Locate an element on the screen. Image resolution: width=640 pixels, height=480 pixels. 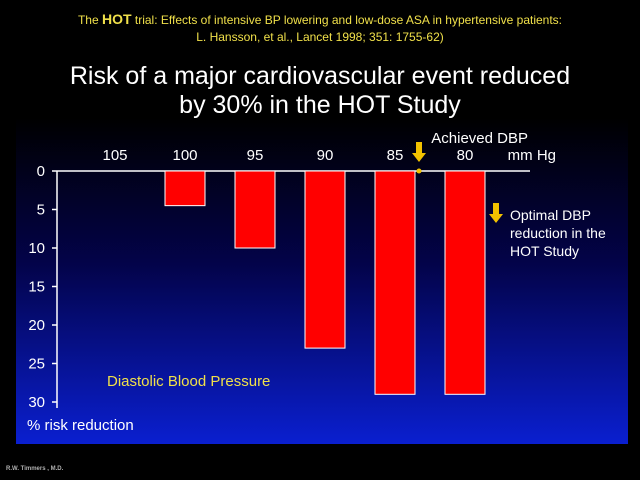
x-tick-label: 100 is located at coordinates (184, 155).